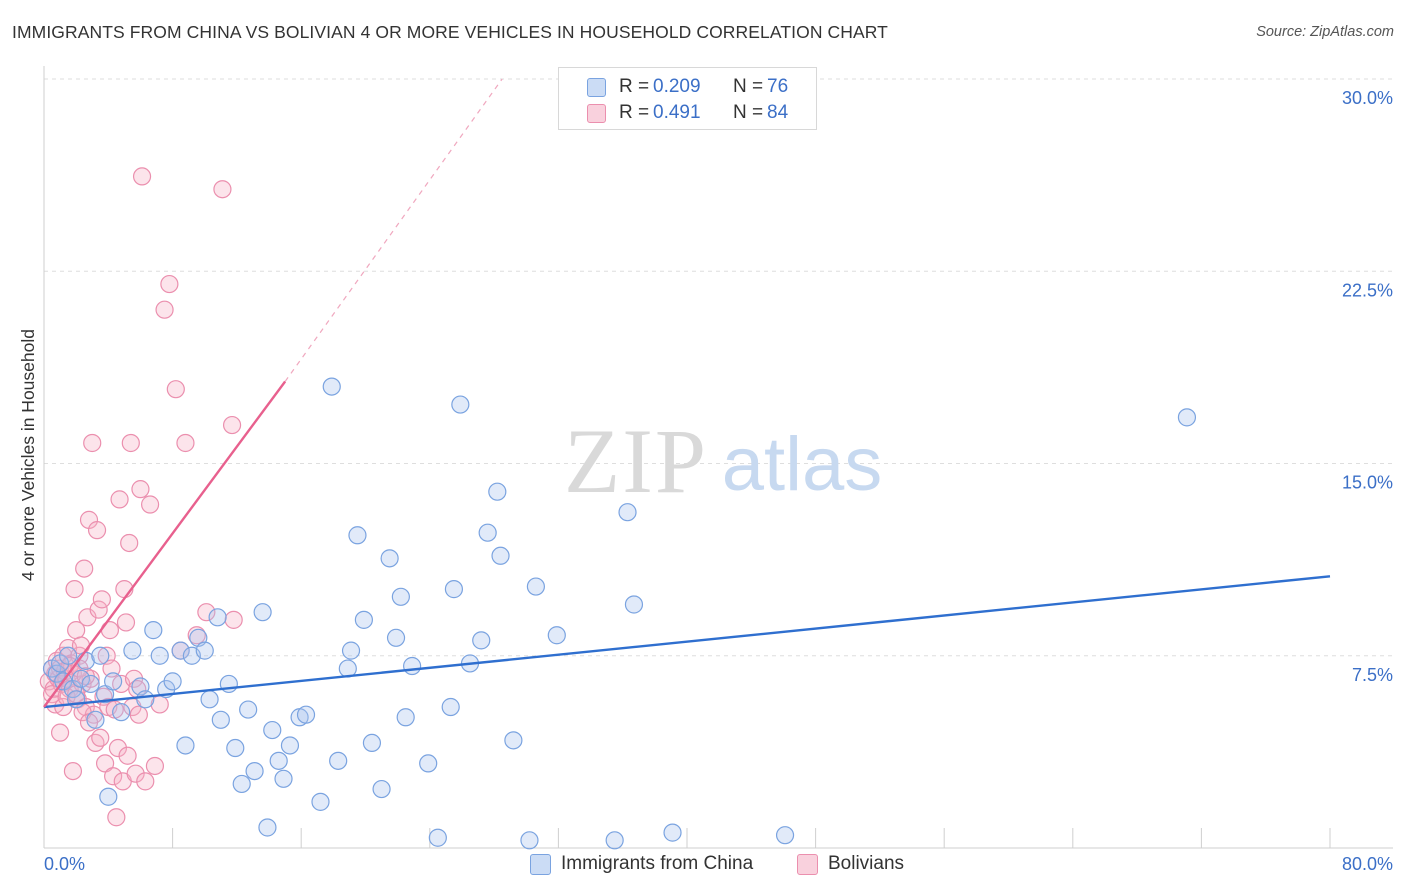 The height and width of the screenshot is (892, 1406). I want to click on legend-swatch-bolivians, so click(807, 864).